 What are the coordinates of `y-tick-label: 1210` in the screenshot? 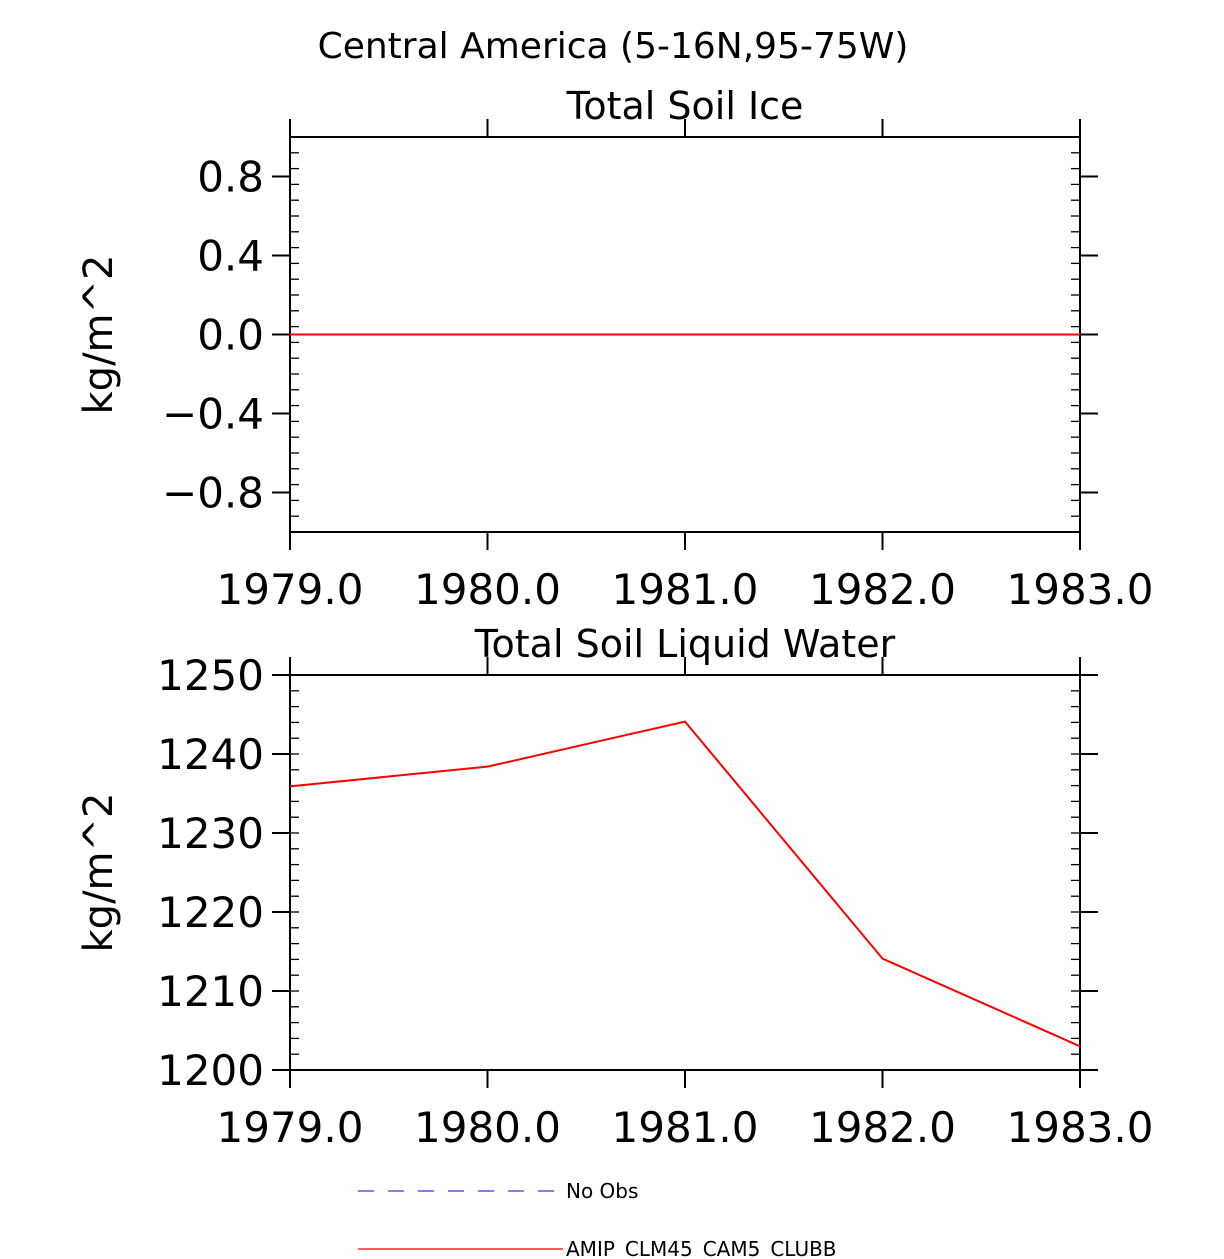 It's located at (210, 991).